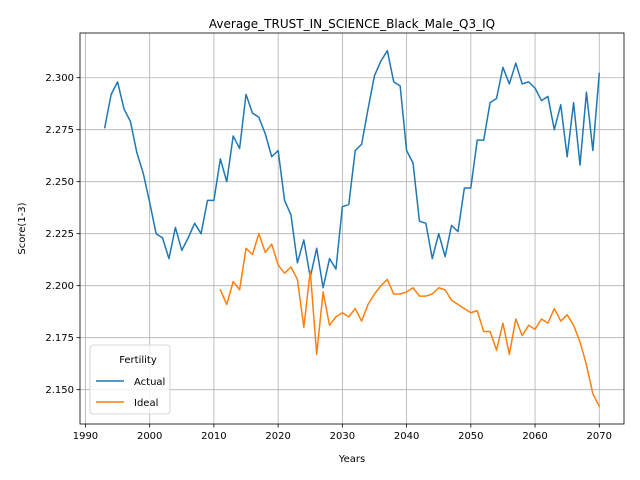 The height and width of the screenshot is (480, 640). I want to click on y-tick-label: 2.200, so click(59, 286).